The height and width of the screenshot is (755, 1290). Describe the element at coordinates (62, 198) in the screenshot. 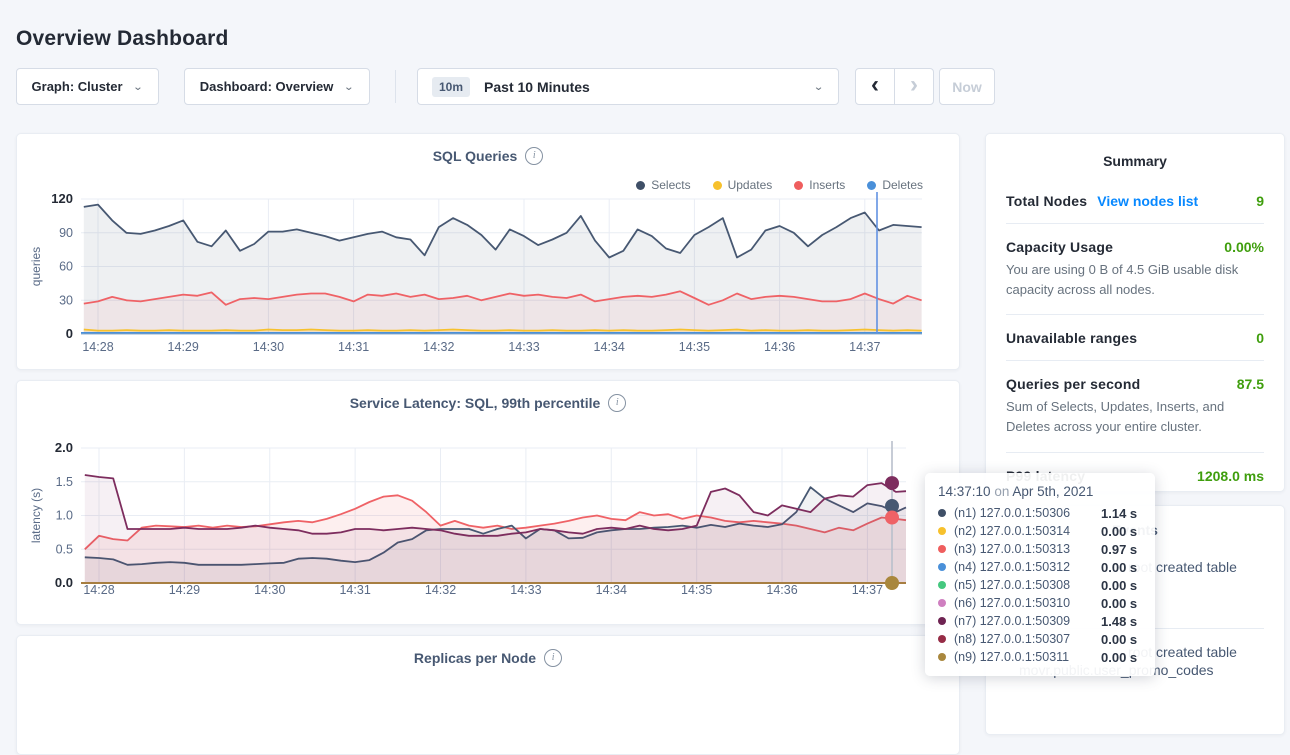

I see `svg-text: 120` at that location.